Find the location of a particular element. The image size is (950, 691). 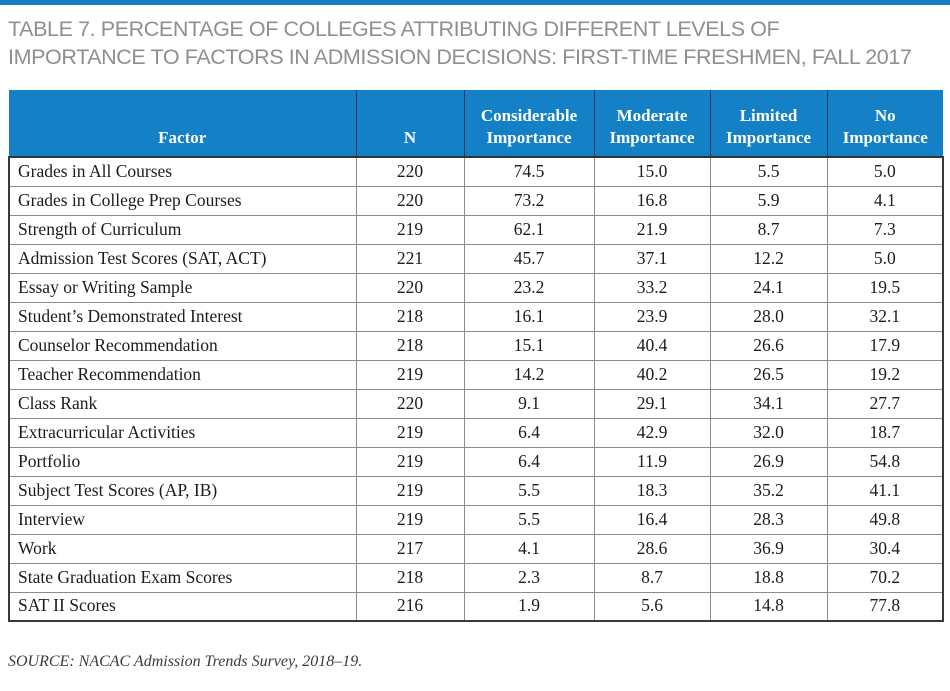

factor-cell: Teacher Recommendation is located at coordinates (182, 374).